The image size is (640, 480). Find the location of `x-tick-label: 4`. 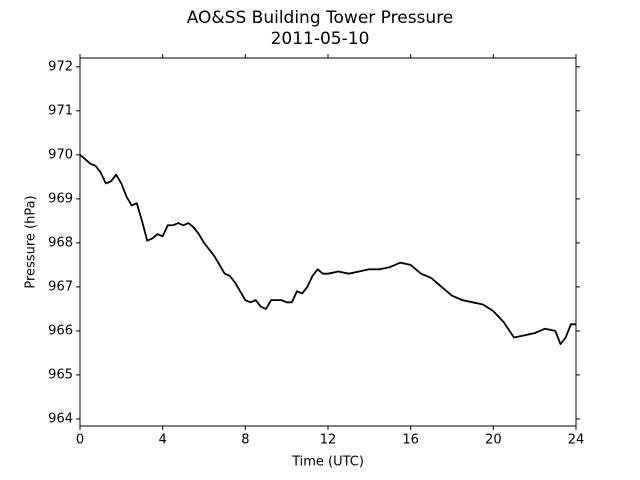

x-tick-label: 4 is located at coordinates (163, 440).